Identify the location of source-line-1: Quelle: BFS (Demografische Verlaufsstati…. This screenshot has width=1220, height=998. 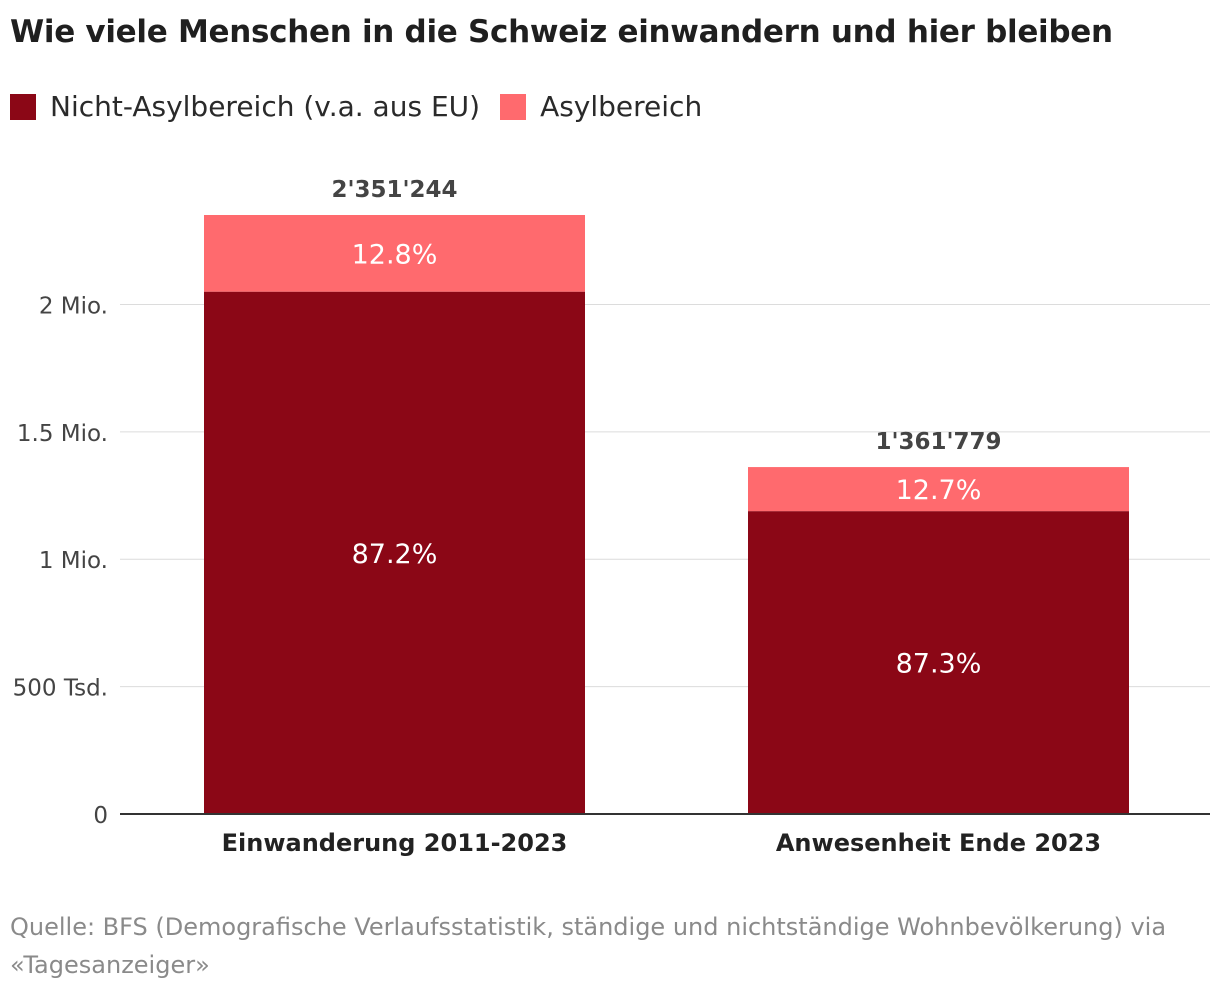
(588, 927).